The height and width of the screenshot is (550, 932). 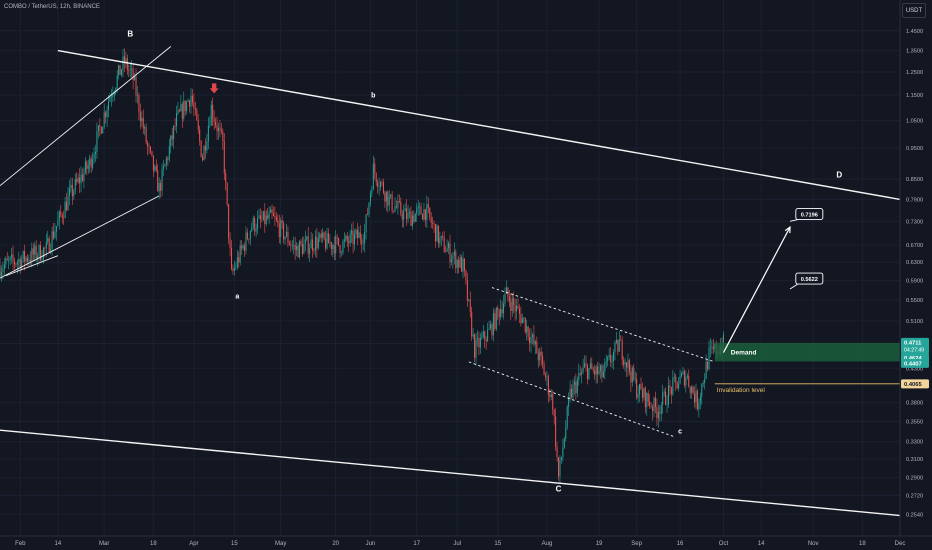 What do you see at coordinates (52, 7) in the screenshot?
I see `symbol-title: COMBO / TetherUS, 12h, BINANCE` at bounding box center [52, 7].